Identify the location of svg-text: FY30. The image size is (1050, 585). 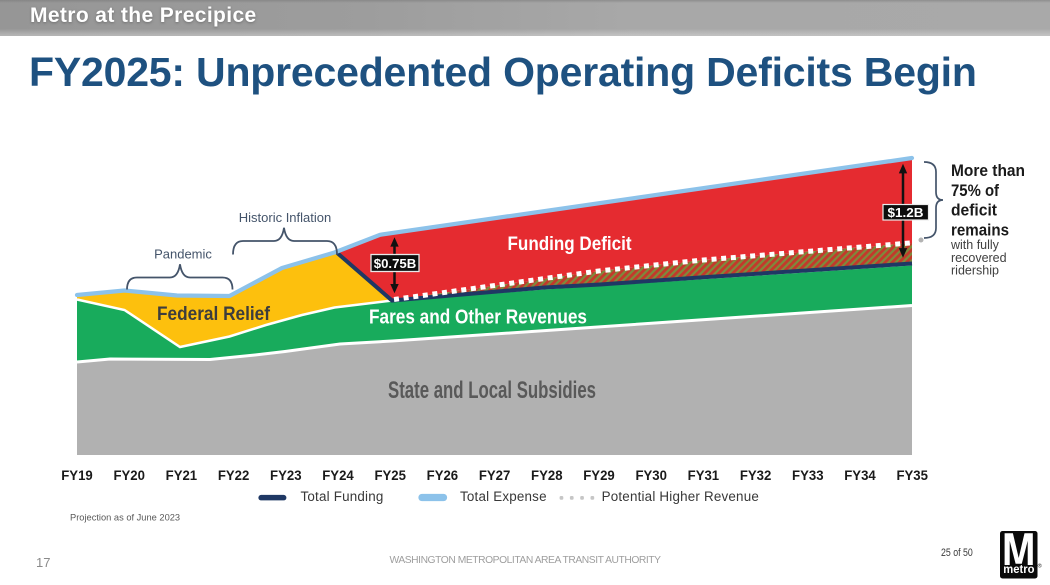
(651, 475).